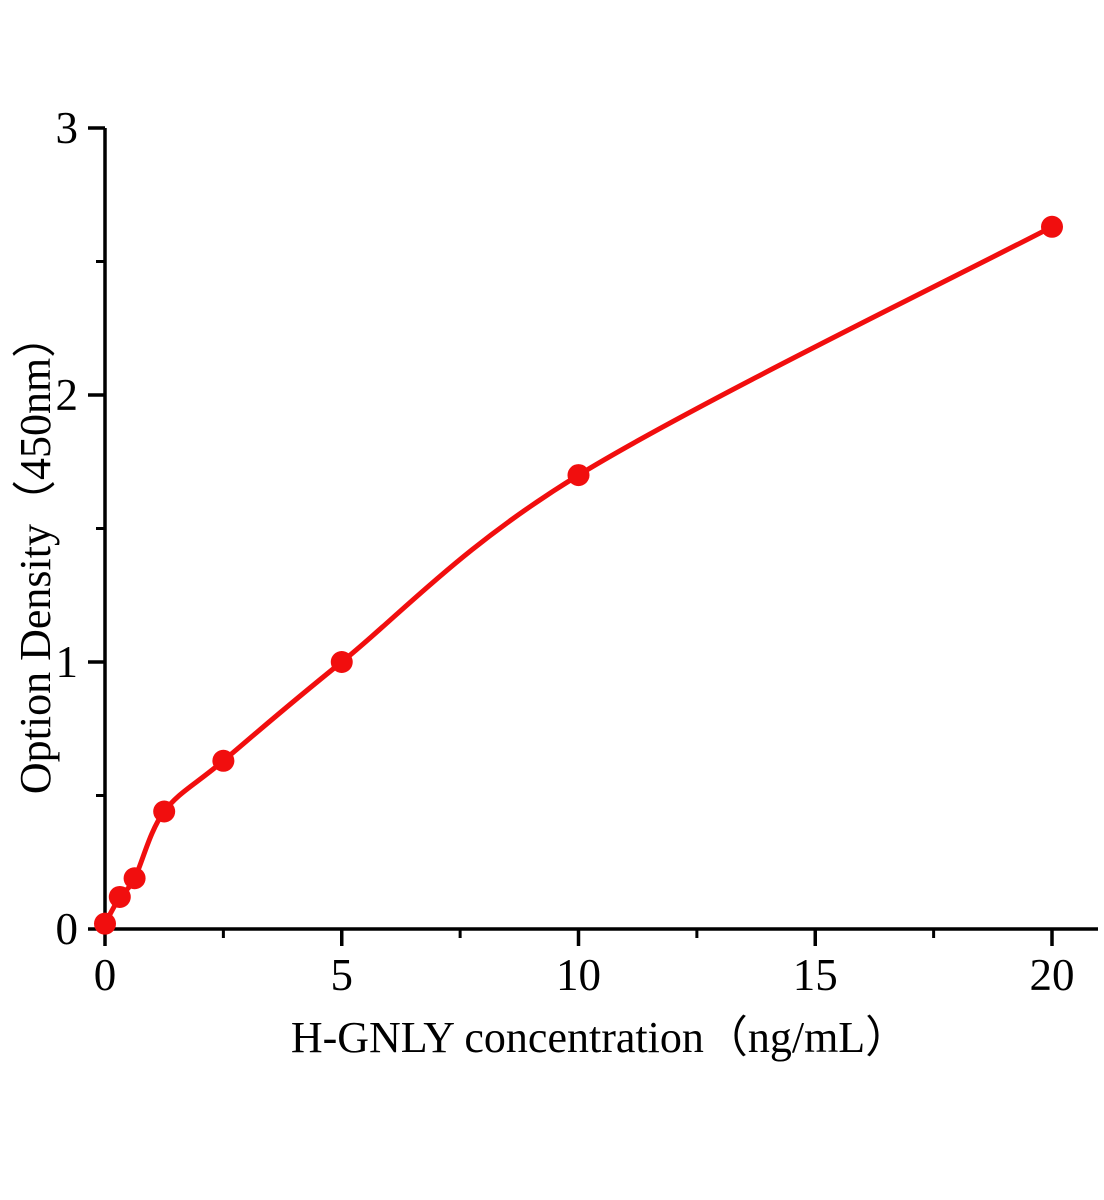 This screenshot has height=1200, width=1104. Describe the element at coordinates (578, 975) in the screenshot. I see `x-tick-label: 10` at that location.